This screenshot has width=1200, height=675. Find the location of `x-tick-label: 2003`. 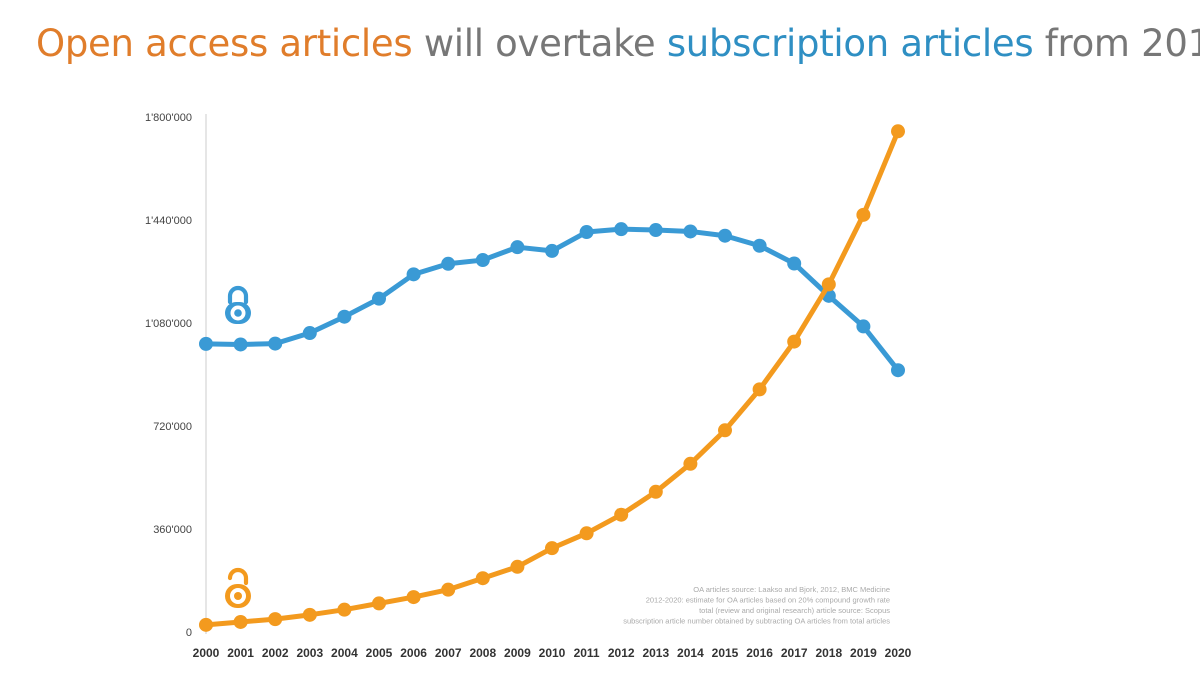

x-tick-label: 2003 is located at coordinates (309, 653).